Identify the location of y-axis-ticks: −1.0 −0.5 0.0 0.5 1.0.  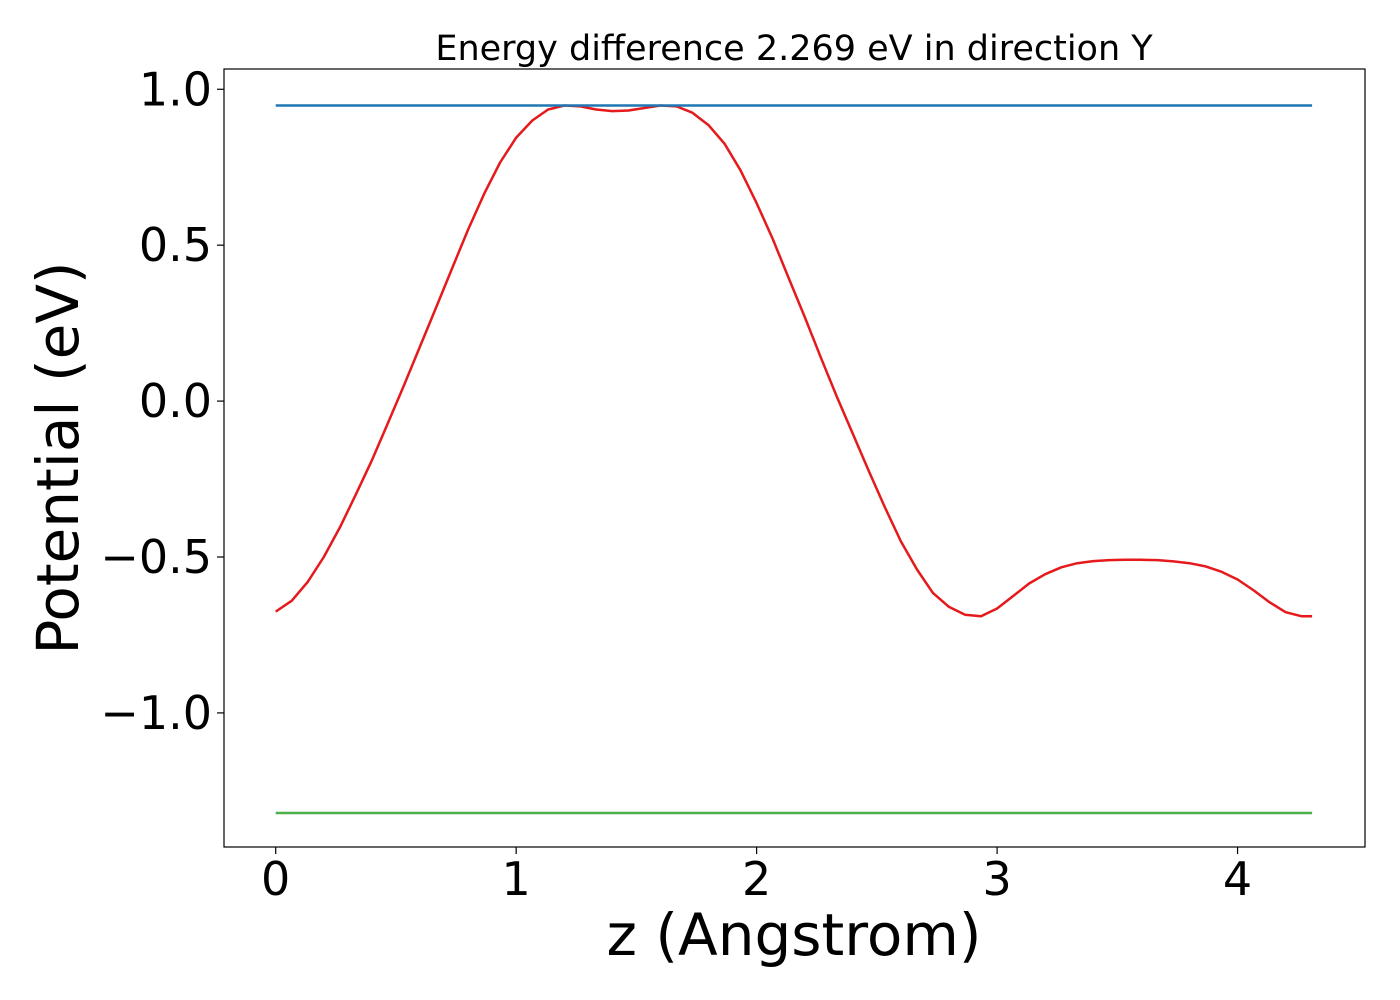
(162, 401).